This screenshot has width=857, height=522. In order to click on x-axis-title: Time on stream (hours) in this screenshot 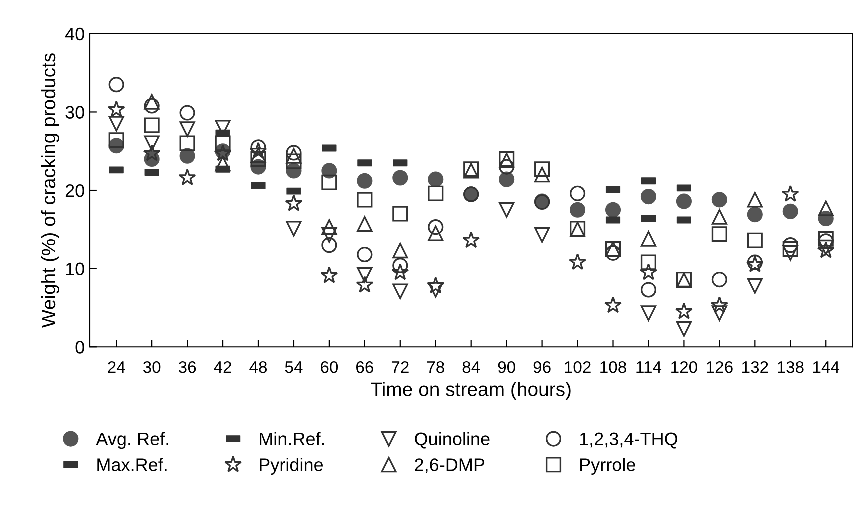, I will do `click(471, 391)`.